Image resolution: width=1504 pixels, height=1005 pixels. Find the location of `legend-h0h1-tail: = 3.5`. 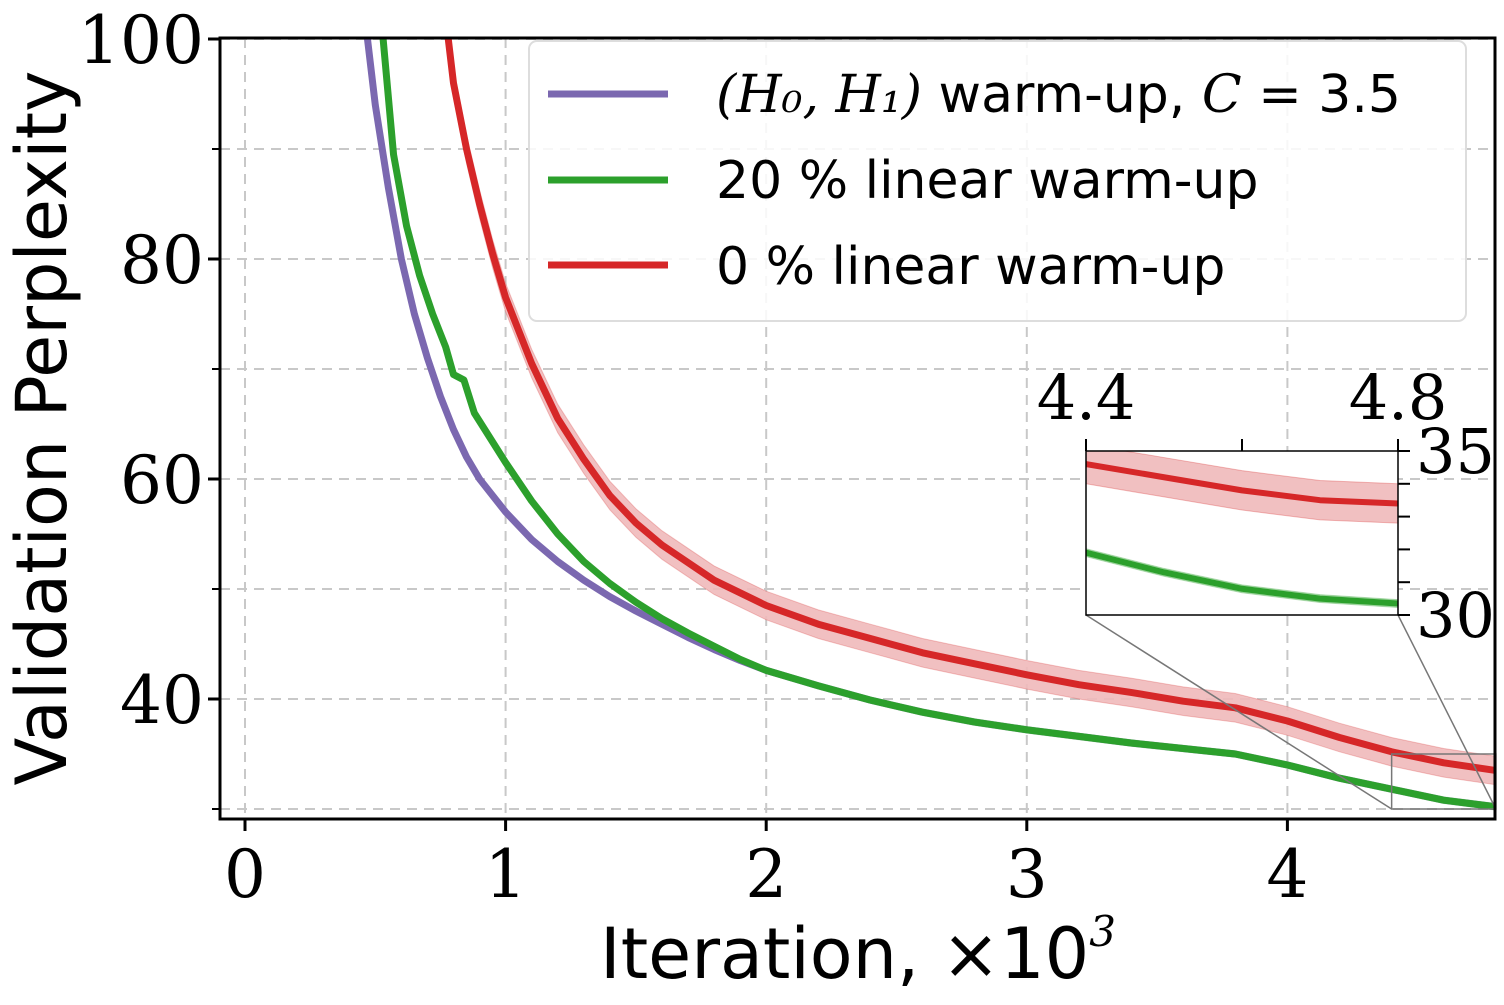

legend-h0h1-tail: = 3.5 is located at coordinates (1321, 95).